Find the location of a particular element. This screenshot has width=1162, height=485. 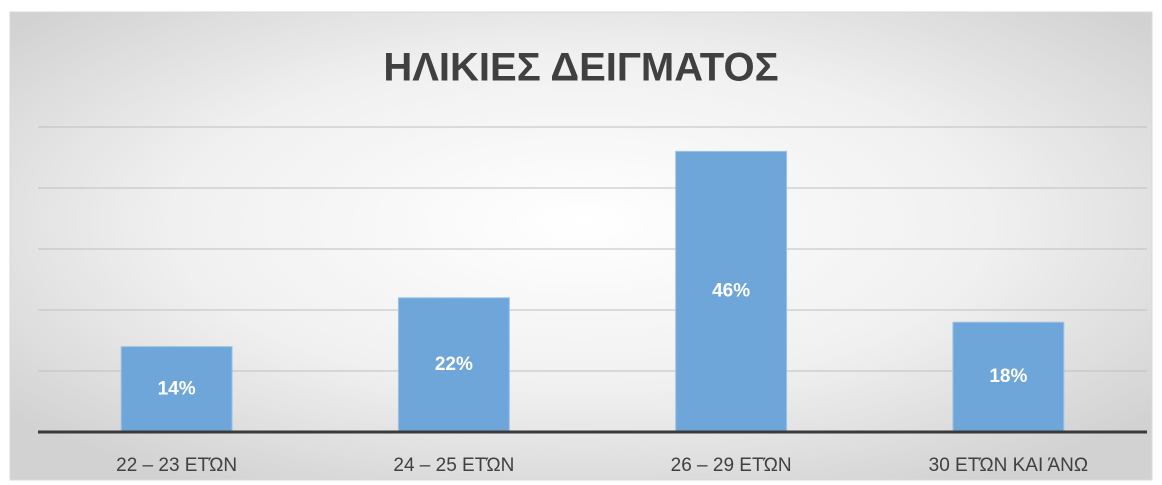

data-label: 14% is located at coordinates (177, 388).